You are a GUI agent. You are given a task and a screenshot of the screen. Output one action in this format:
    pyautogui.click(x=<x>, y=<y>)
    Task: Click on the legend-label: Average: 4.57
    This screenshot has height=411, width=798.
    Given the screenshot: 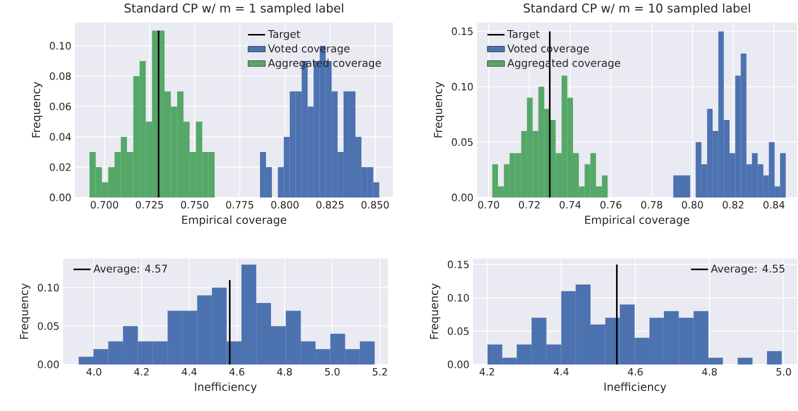 What is the action you would take?
    pyautogui.click(x=130, y=269)
    